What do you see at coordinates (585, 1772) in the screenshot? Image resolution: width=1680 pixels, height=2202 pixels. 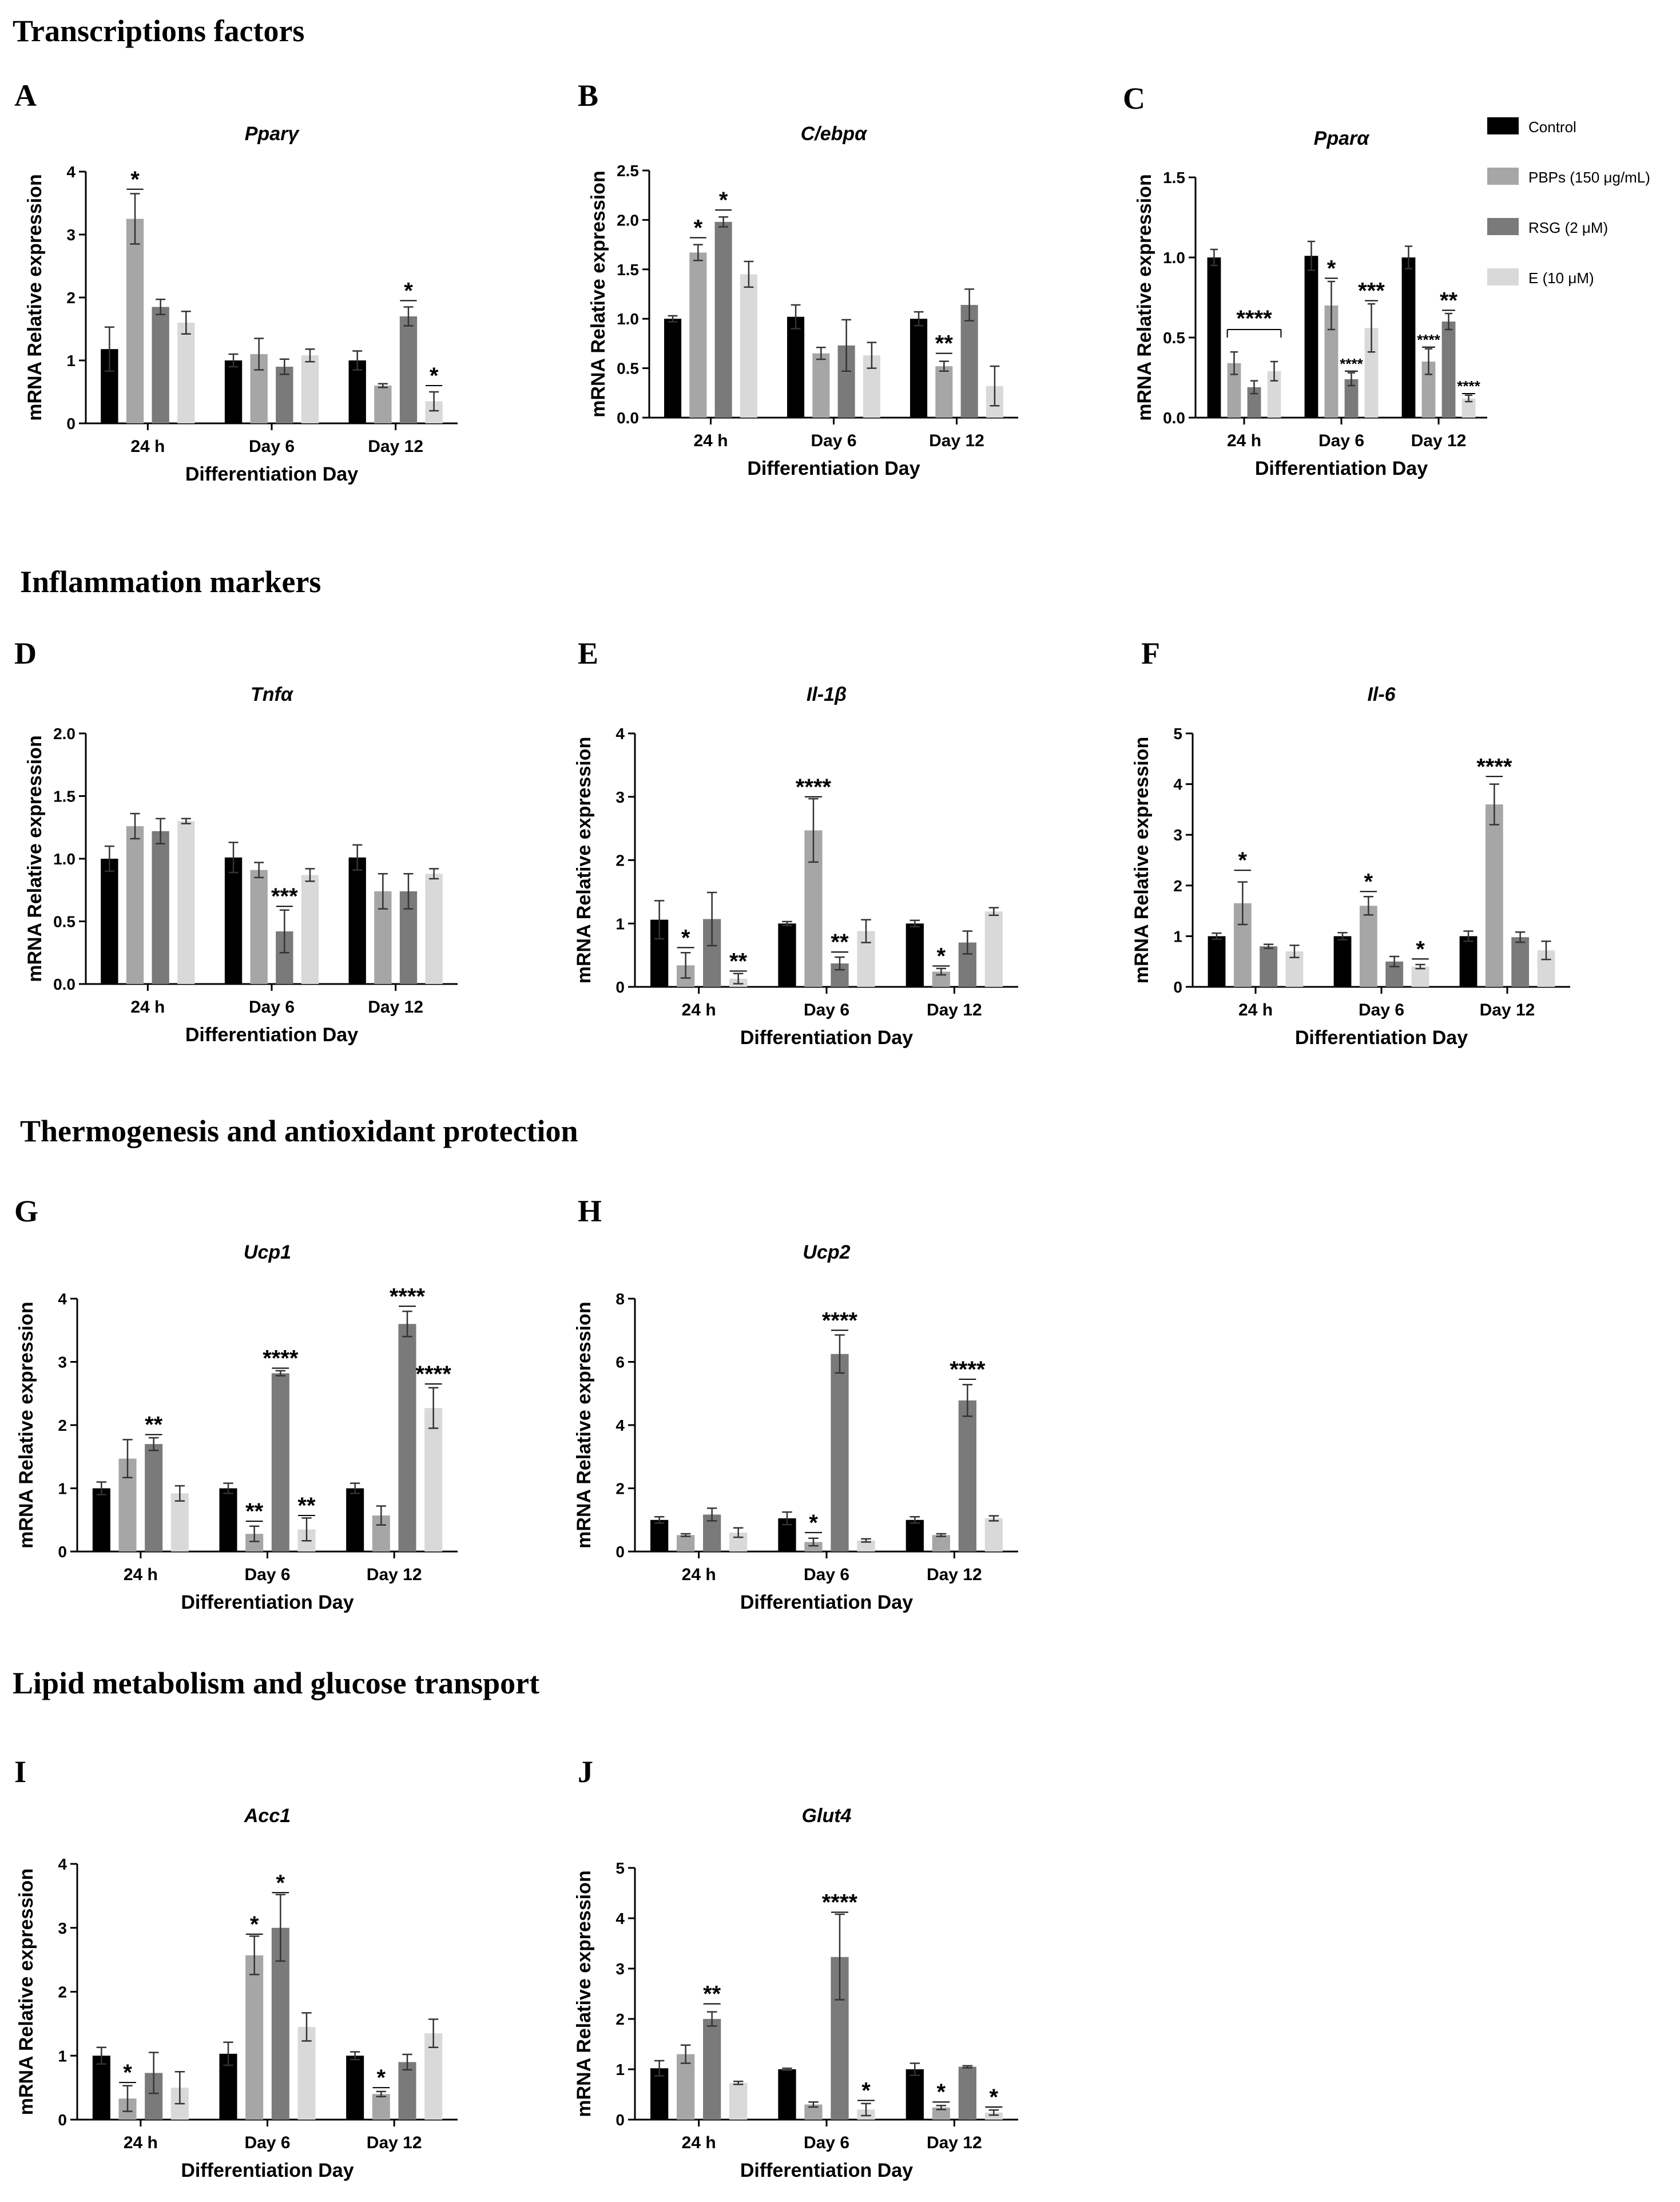 I see `panel-letter: J` at bounding box center [585, 1772].